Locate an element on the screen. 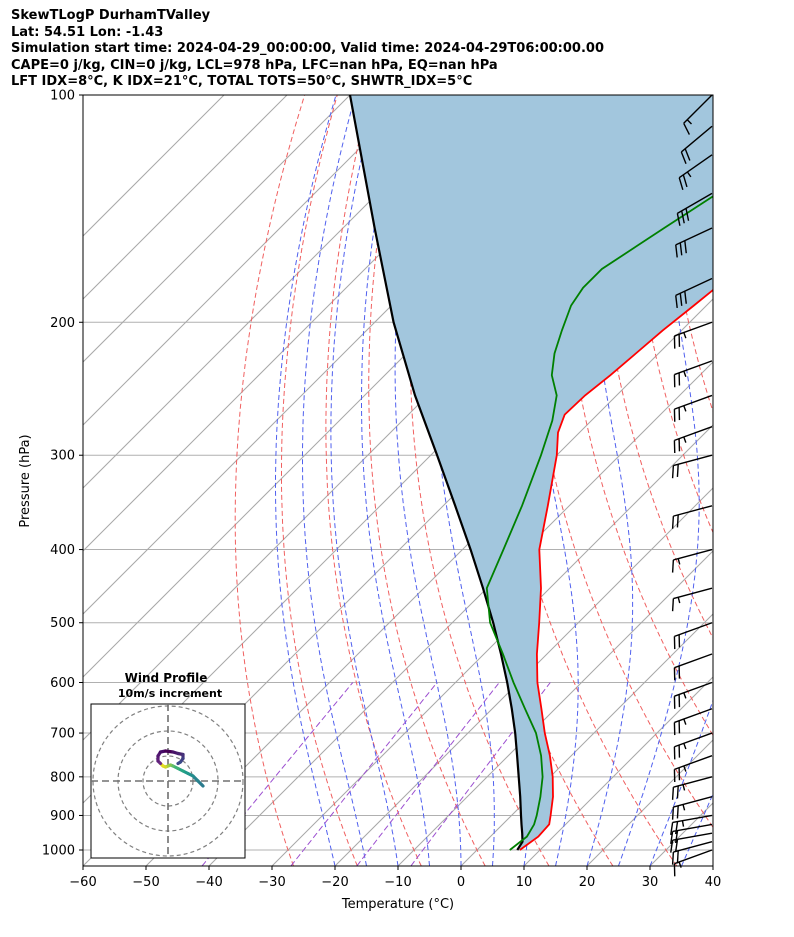 This screenshot has width=794, height=937. x-tick-label: −10 is located at coordinates (397, 882).